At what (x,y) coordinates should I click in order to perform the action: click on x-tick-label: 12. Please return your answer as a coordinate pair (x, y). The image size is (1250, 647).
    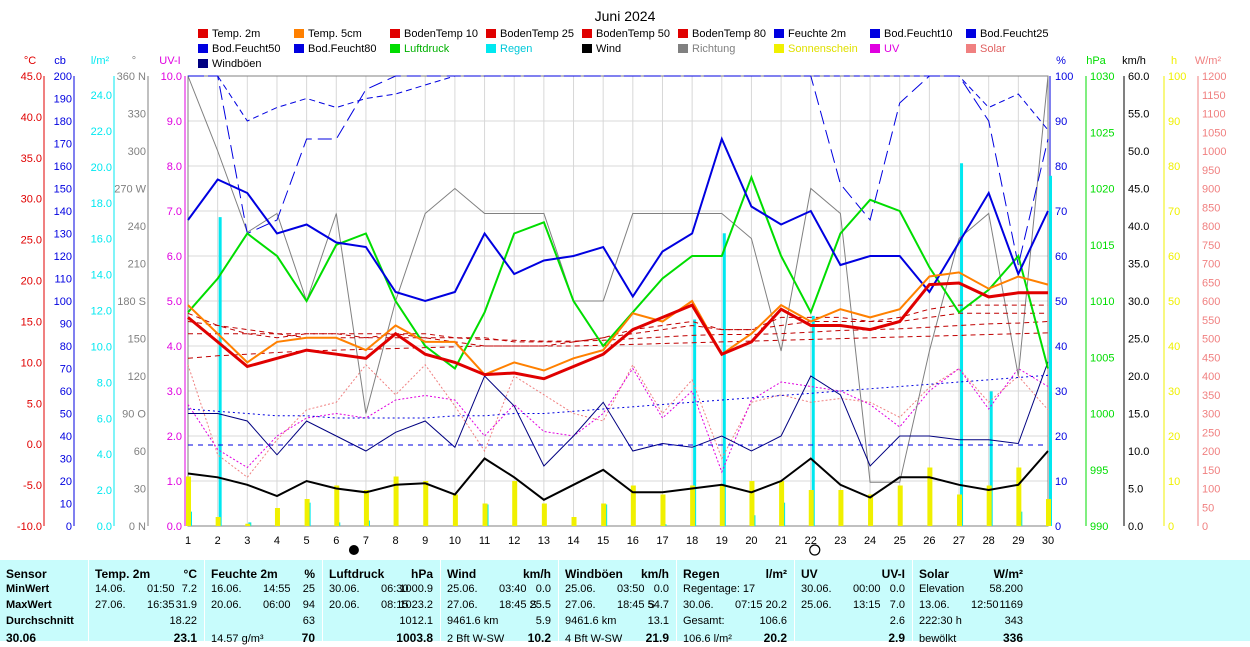
    Looking at the image, I should click on (514, 541).